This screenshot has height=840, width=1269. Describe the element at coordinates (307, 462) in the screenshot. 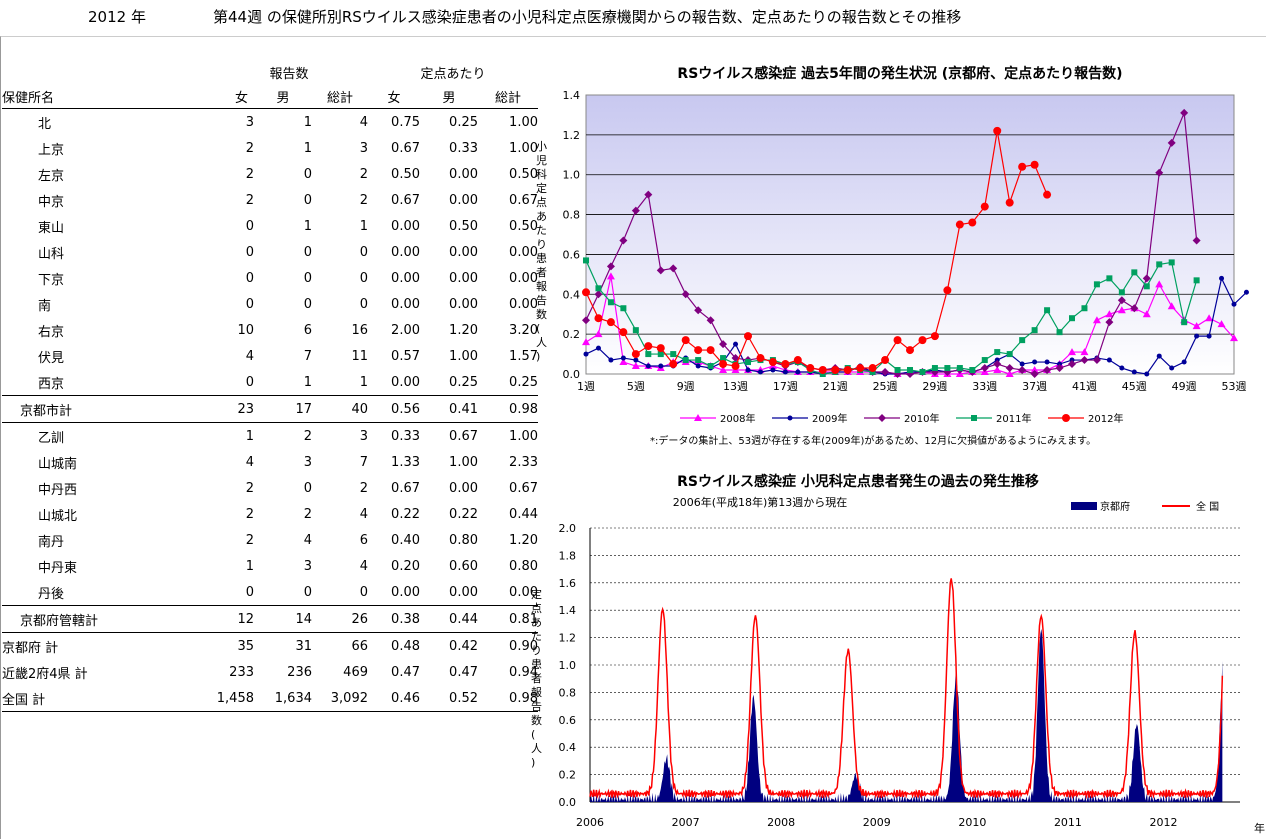

I see `row-cell: 3` at that location.